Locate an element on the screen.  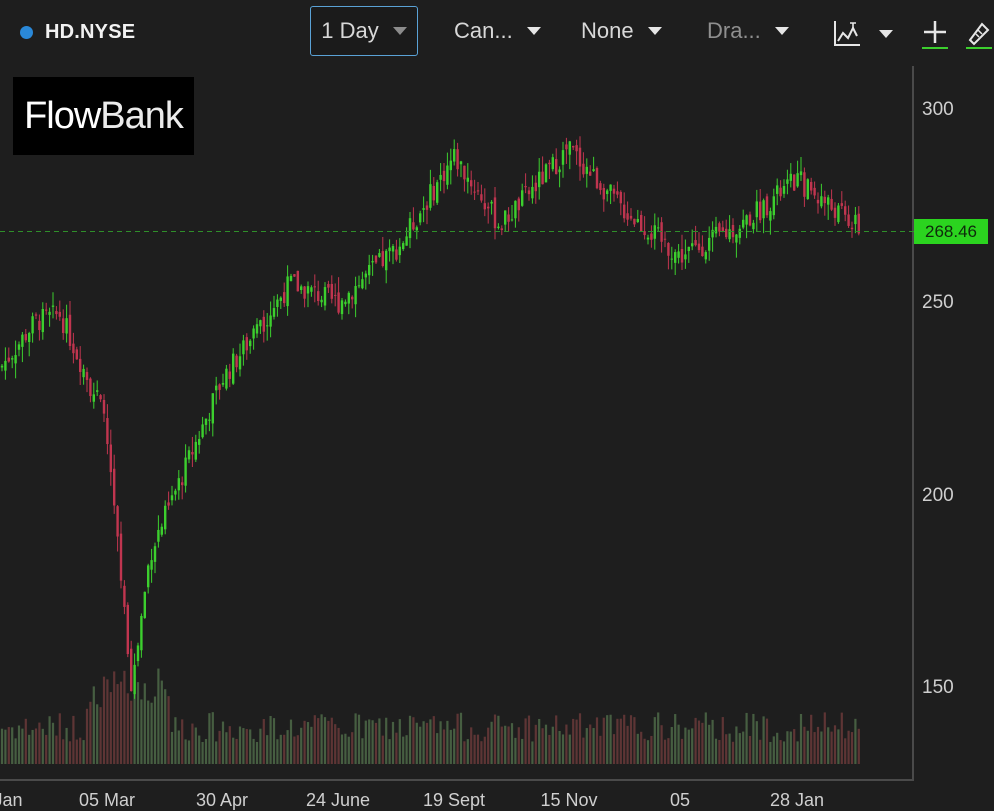
indicator-label: None is located at coordinates (607, 30).